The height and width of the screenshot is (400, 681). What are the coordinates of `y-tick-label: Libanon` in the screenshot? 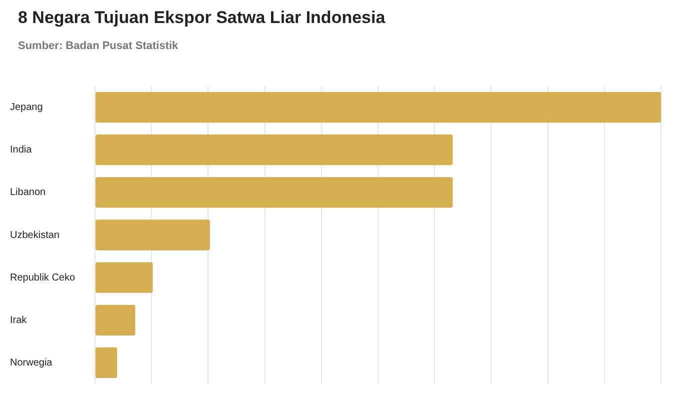 It's located at (28, 192).